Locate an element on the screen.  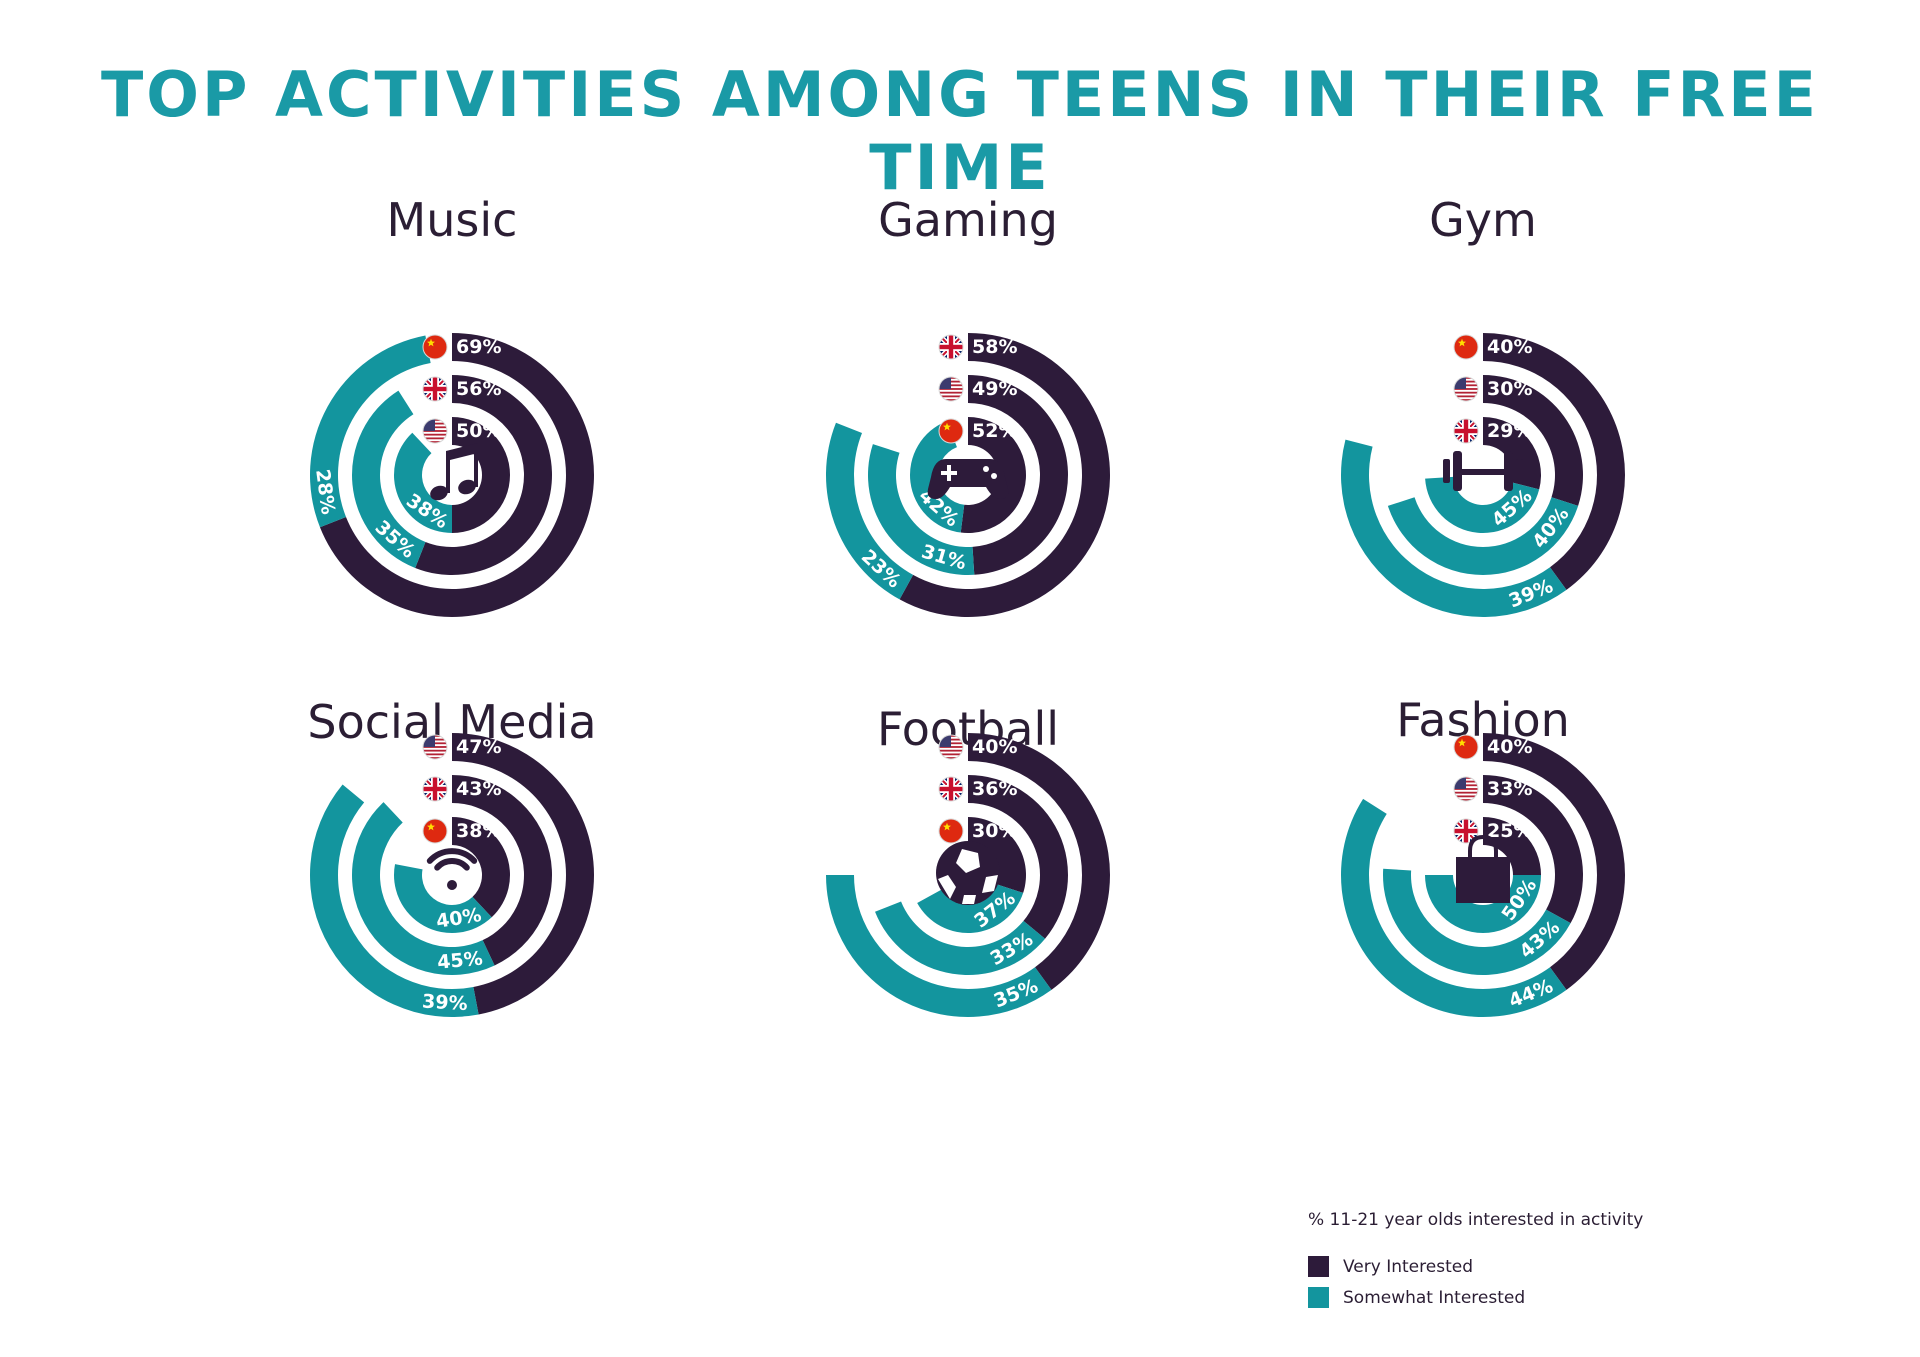
label-somewhat-interested: 39% is located at coordinates (445, 1003).